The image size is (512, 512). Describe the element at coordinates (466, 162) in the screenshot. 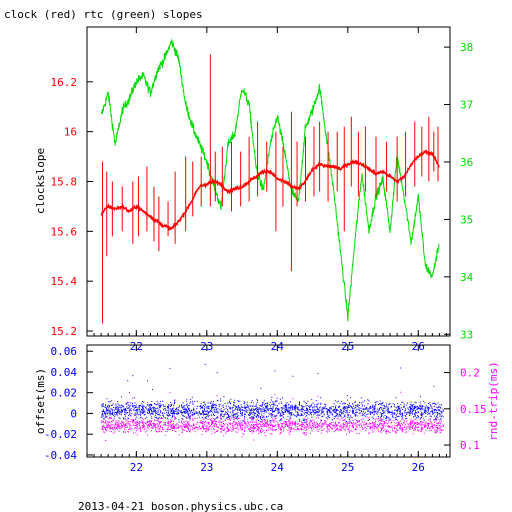

I see `y2-tick-label: 36` at that location.